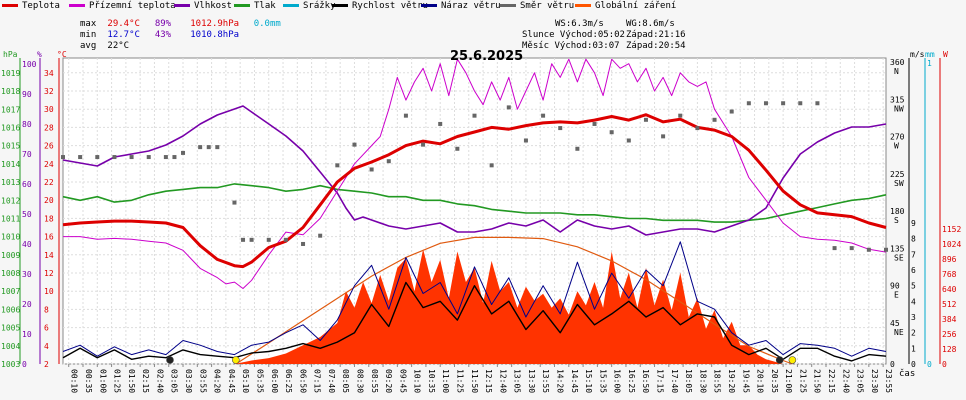 The image size is (966, 400). Describe the element at coordinates (949, 334) in the screenshot. I see `solar-tick: 256` at that location.